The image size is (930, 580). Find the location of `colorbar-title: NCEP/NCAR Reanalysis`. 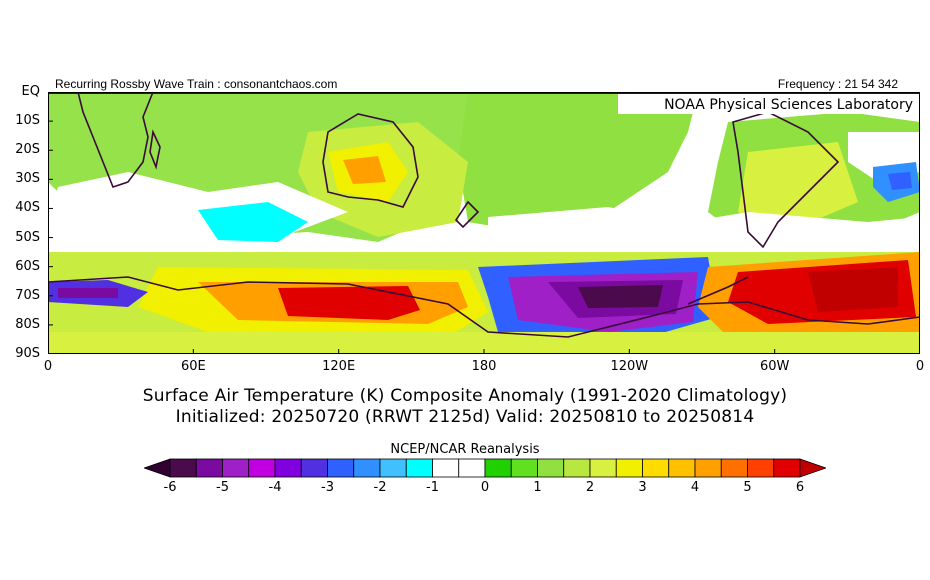

colorbar-title: NCEP/NCAR Reanalysis is located at coordinates (465, 449).